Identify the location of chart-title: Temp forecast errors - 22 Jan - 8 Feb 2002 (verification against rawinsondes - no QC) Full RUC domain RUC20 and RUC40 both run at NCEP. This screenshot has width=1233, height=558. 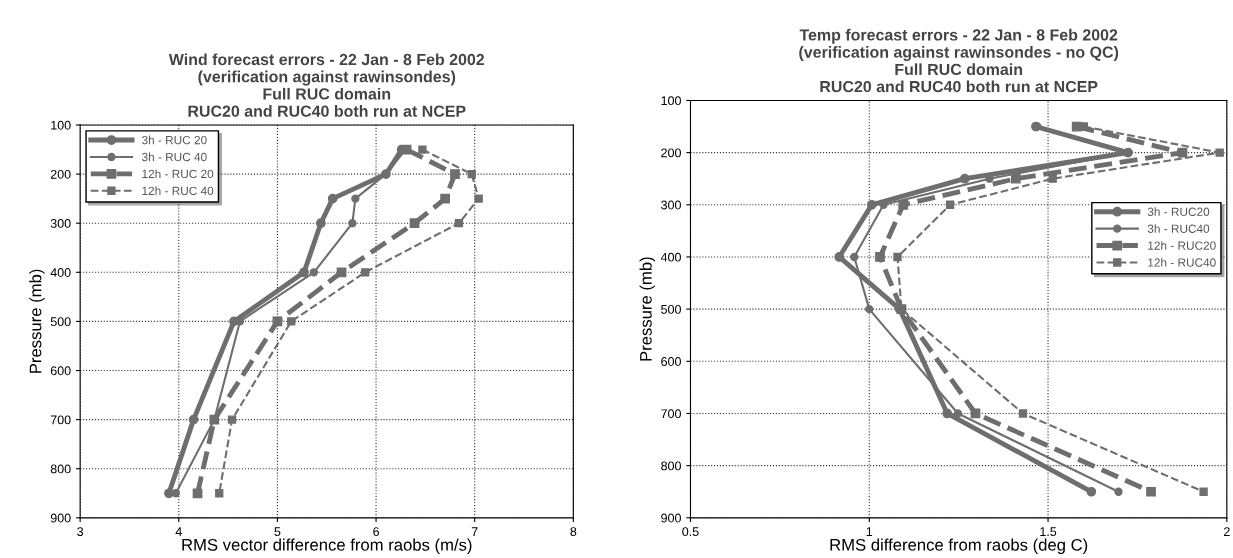
(959, 60).